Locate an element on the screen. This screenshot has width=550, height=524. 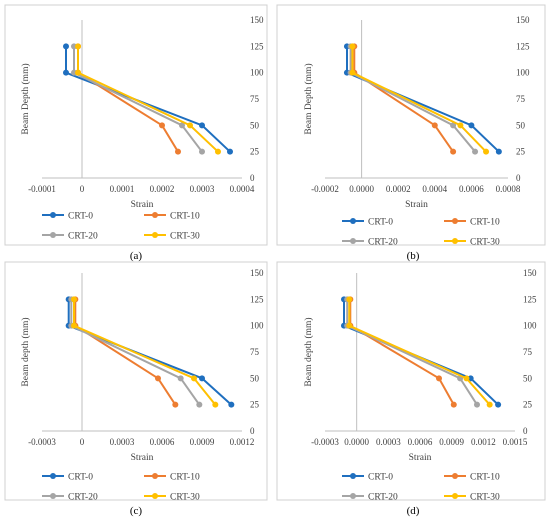
panel-caption: (b) is located at coordinates (413, 256).